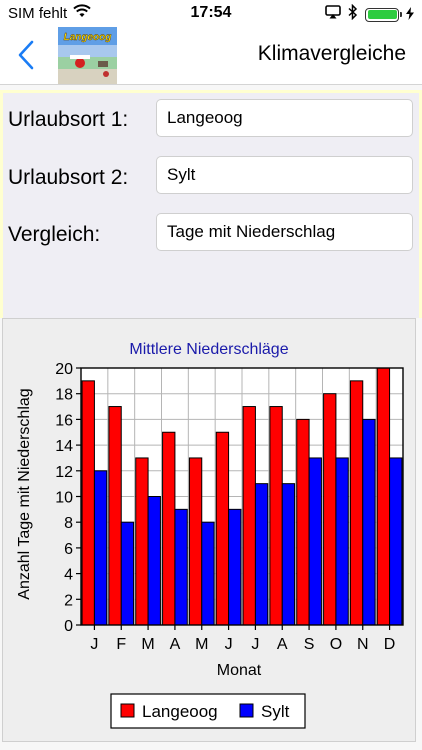 This screenshot has width=422, height=750. Describe the element at coordinates (211, 55) in the screenshot. I see `navigation-bar: Langeoog Klimavergleiche` at that location.